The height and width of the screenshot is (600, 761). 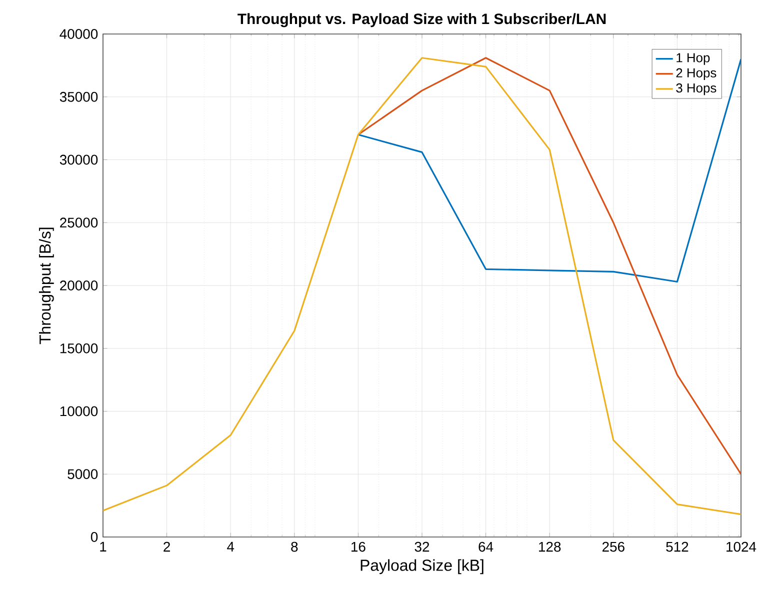 I want to click on x-tick-label: 32, so click(x=422, y=547).